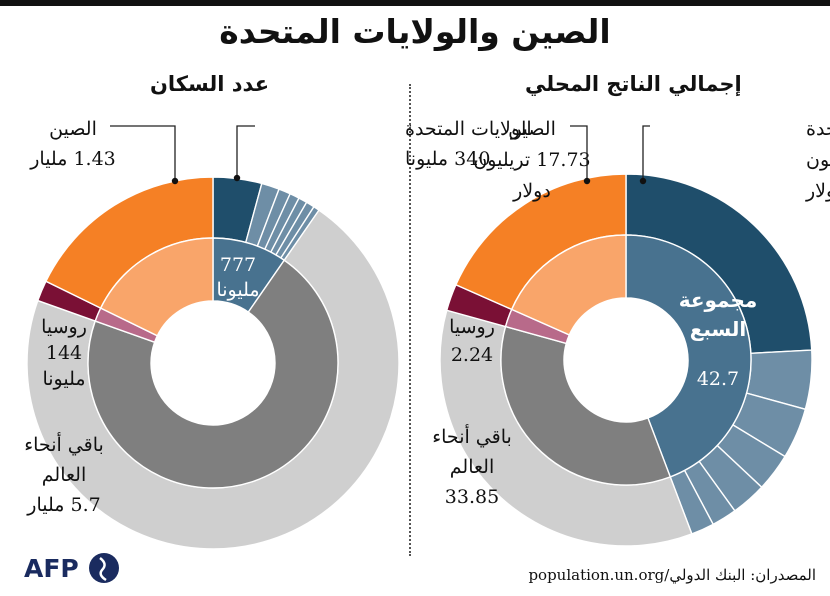 The image size is (830, 596). I want to click on gdp-russia-label-line-1: 2.24, so click(472, 355).